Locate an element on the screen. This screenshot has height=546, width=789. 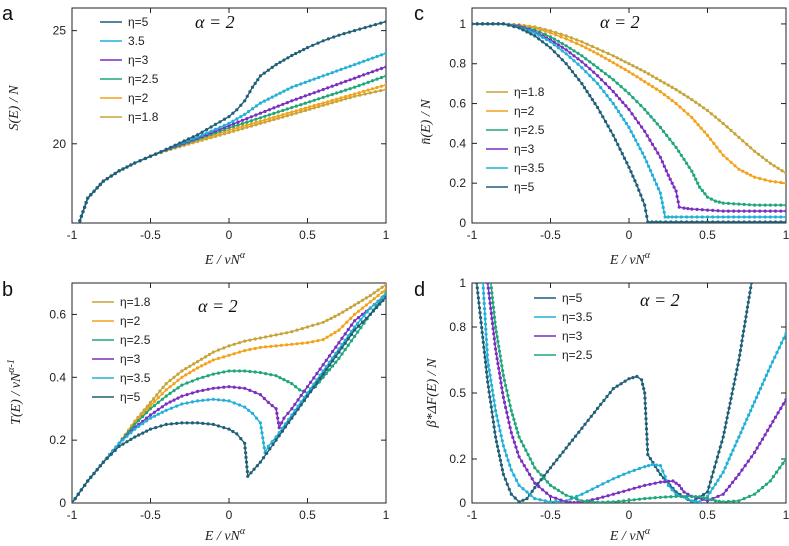
y-tick-label: 0.6 is located at coordinates (457, 104).